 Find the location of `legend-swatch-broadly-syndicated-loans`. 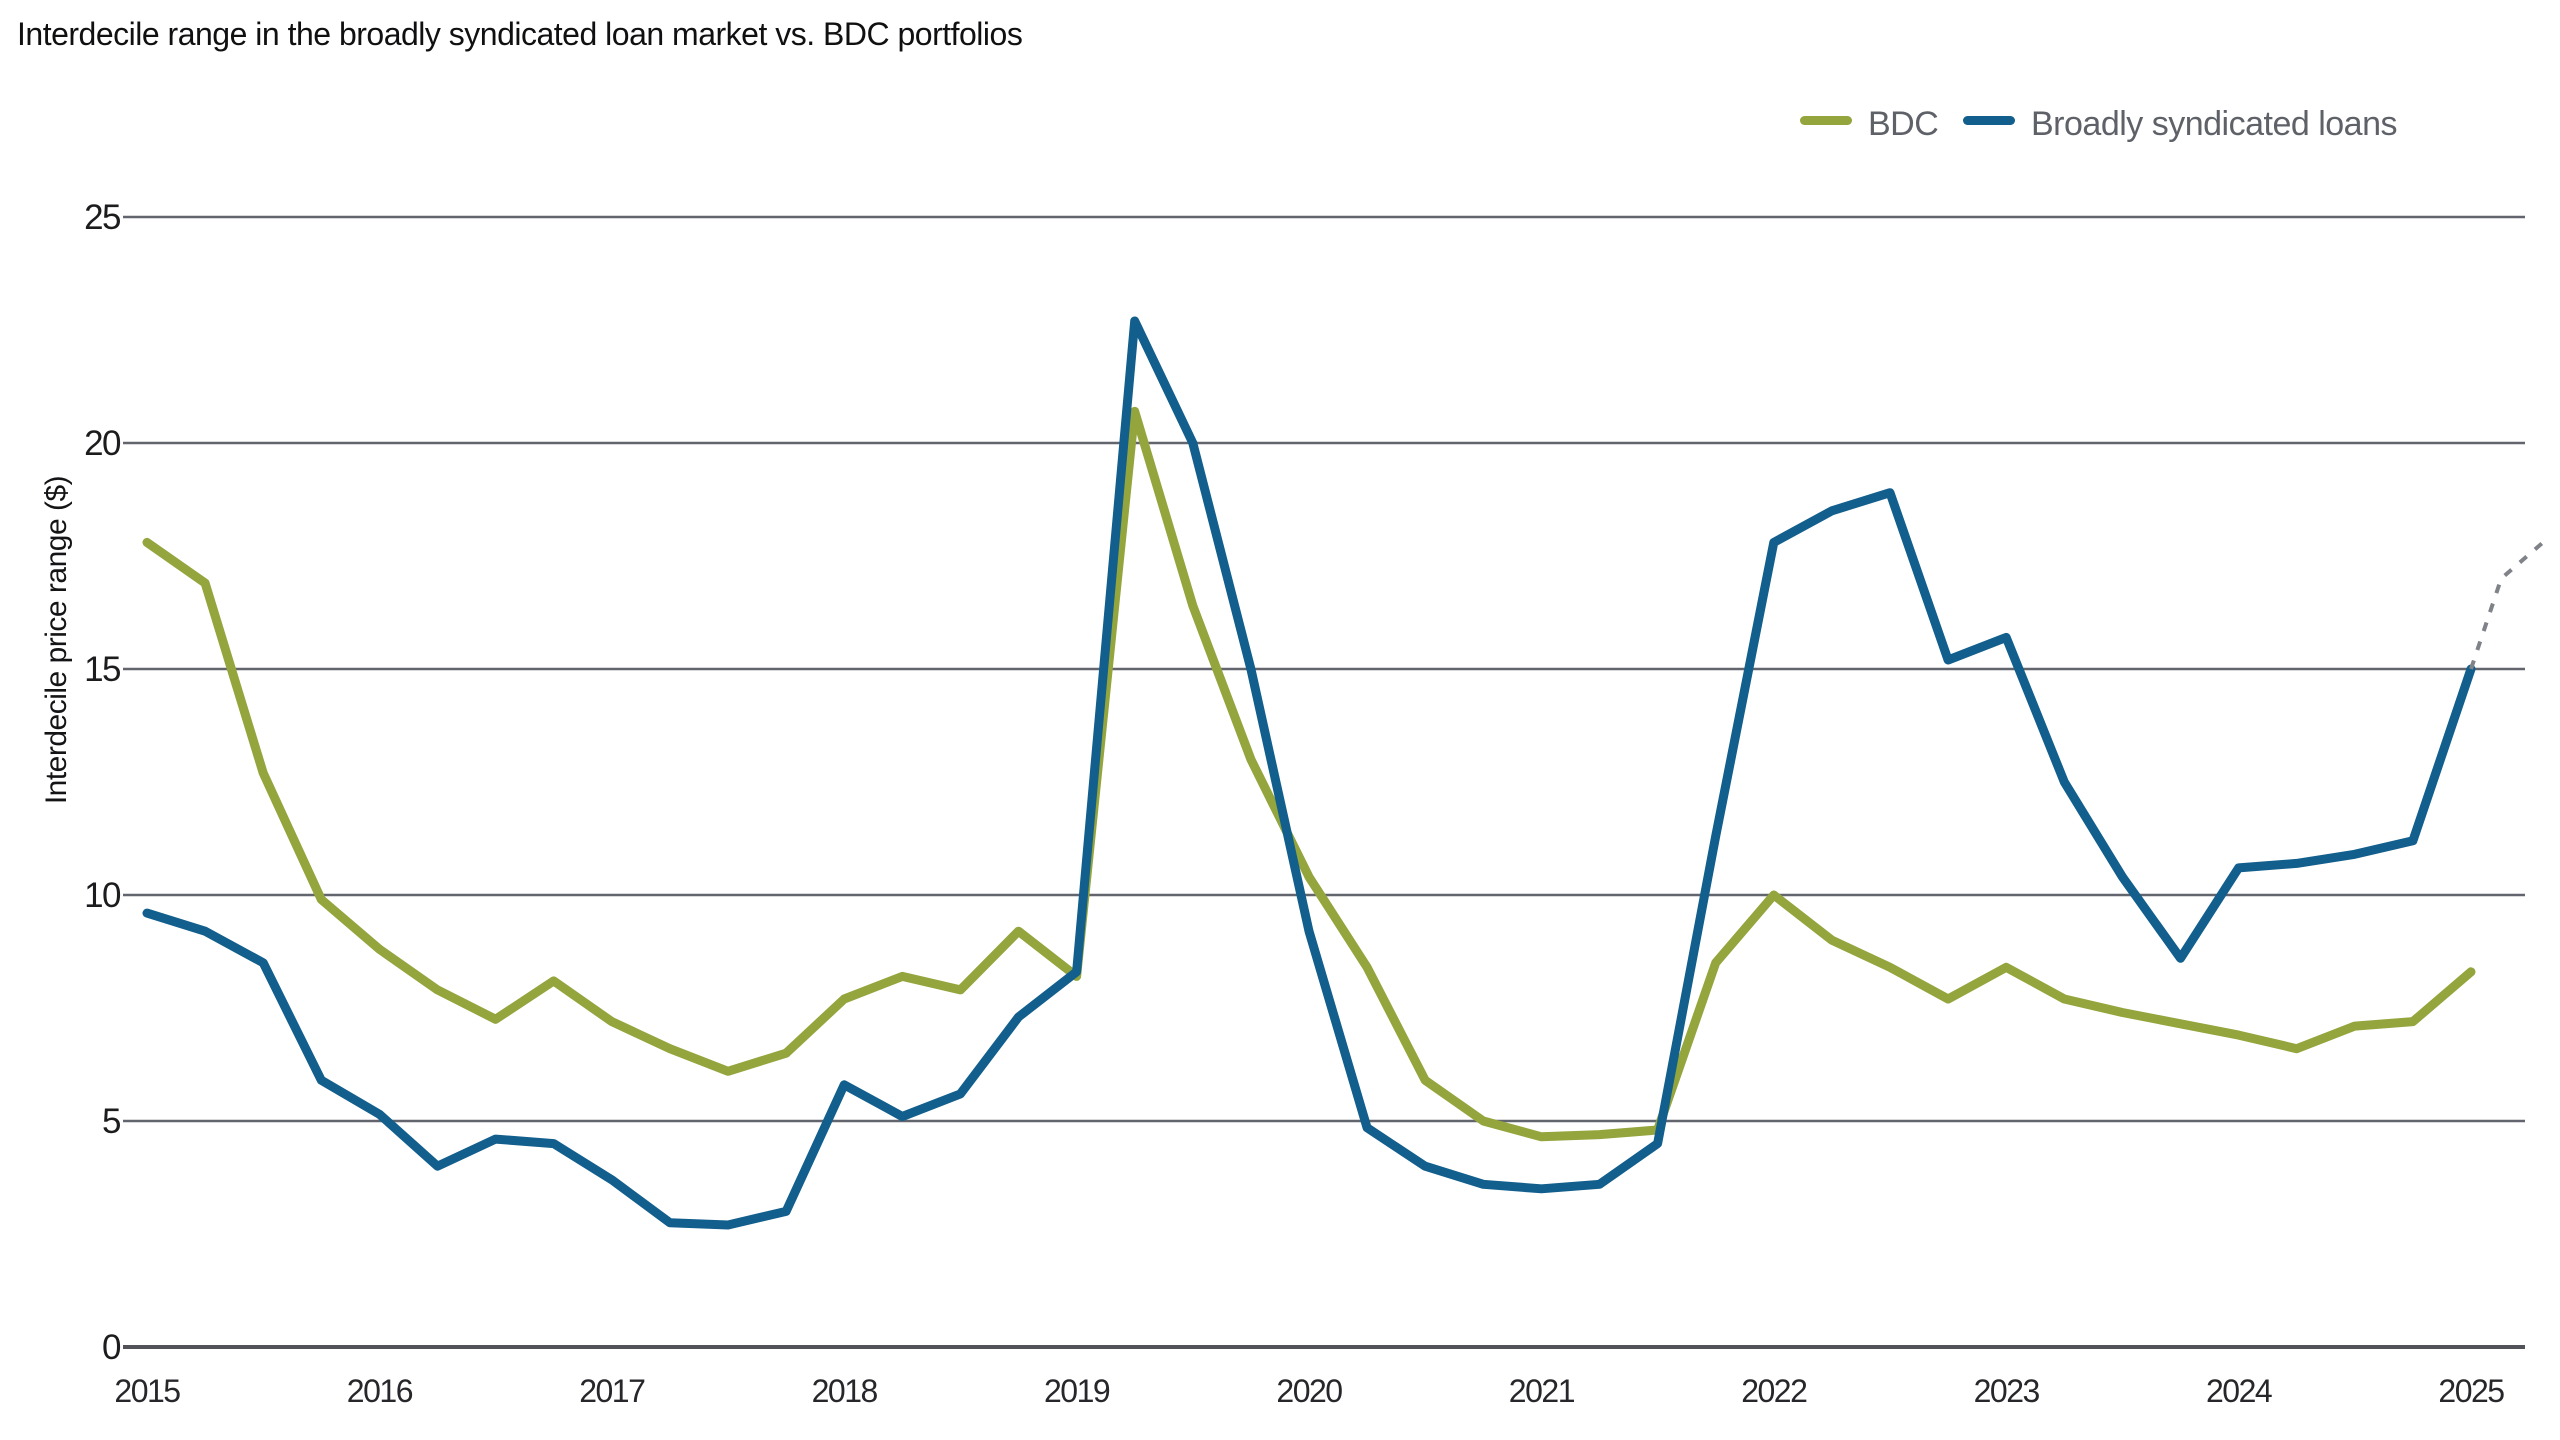

legend-swatch-broadly-syndicated-loans is located at coordinates (1989, 120).